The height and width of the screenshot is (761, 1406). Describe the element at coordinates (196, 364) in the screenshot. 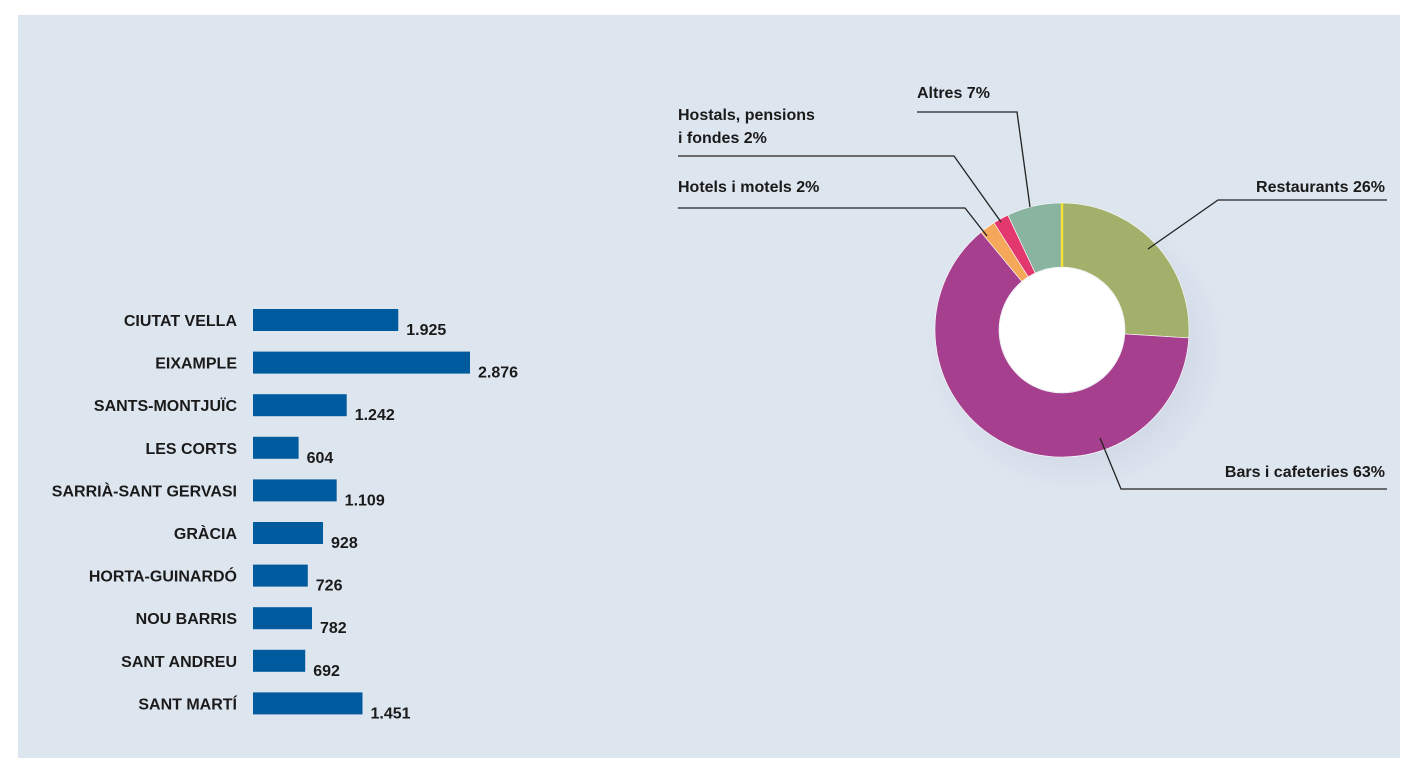

I see `category-label: EIXAMPLE` at that location.